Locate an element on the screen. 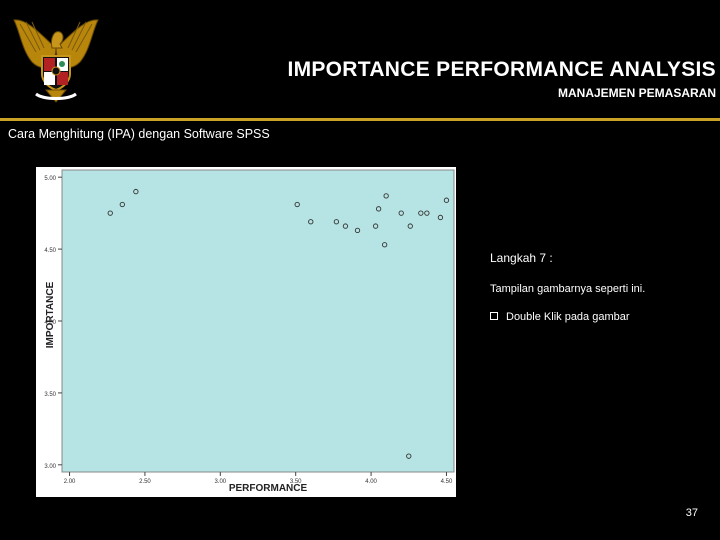  slide-title: IMPORTANCE PERFORMANCE ANALYSIS is located at coordinates (501, 69).